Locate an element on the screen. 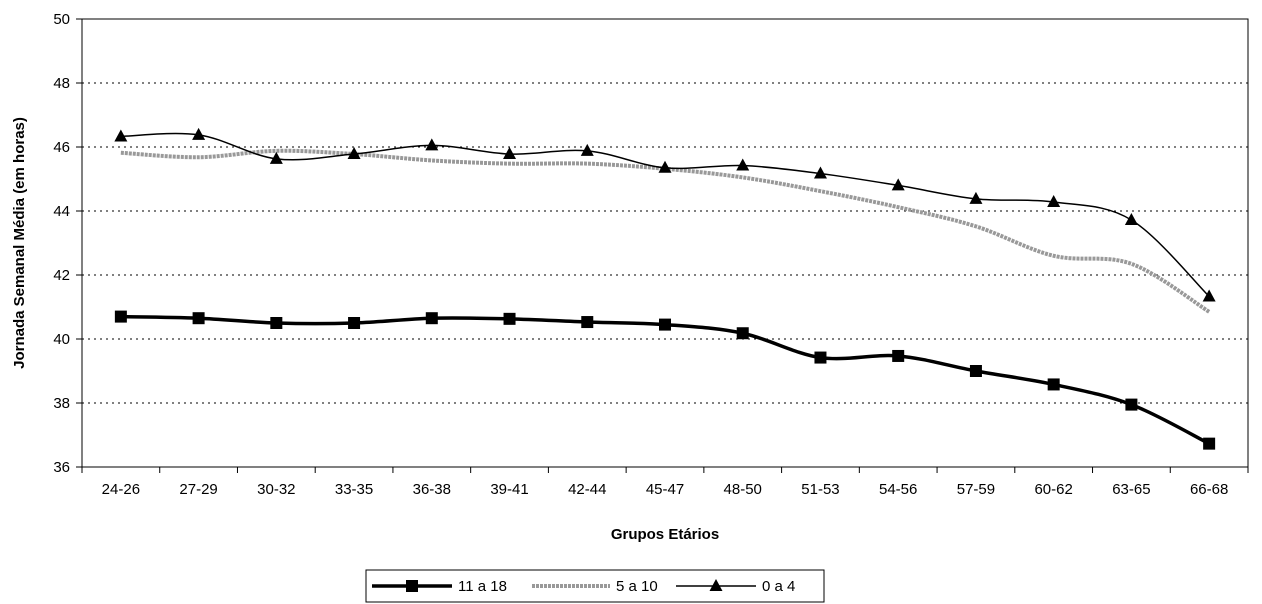 The image size is (1262, 604). legend: 11 a 18 5 a 10 0 a 4 is located at coordinates (595, 586).